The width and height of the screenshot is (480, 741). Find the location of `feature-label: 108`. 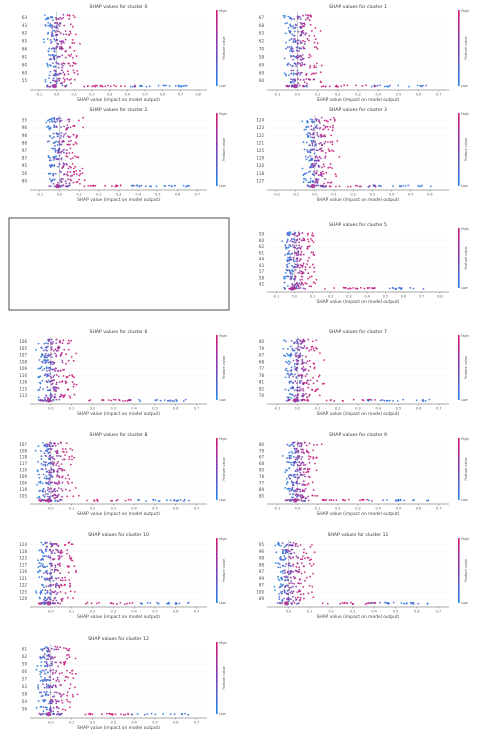

feature-label: 108 is located at coordinates (23, 361).